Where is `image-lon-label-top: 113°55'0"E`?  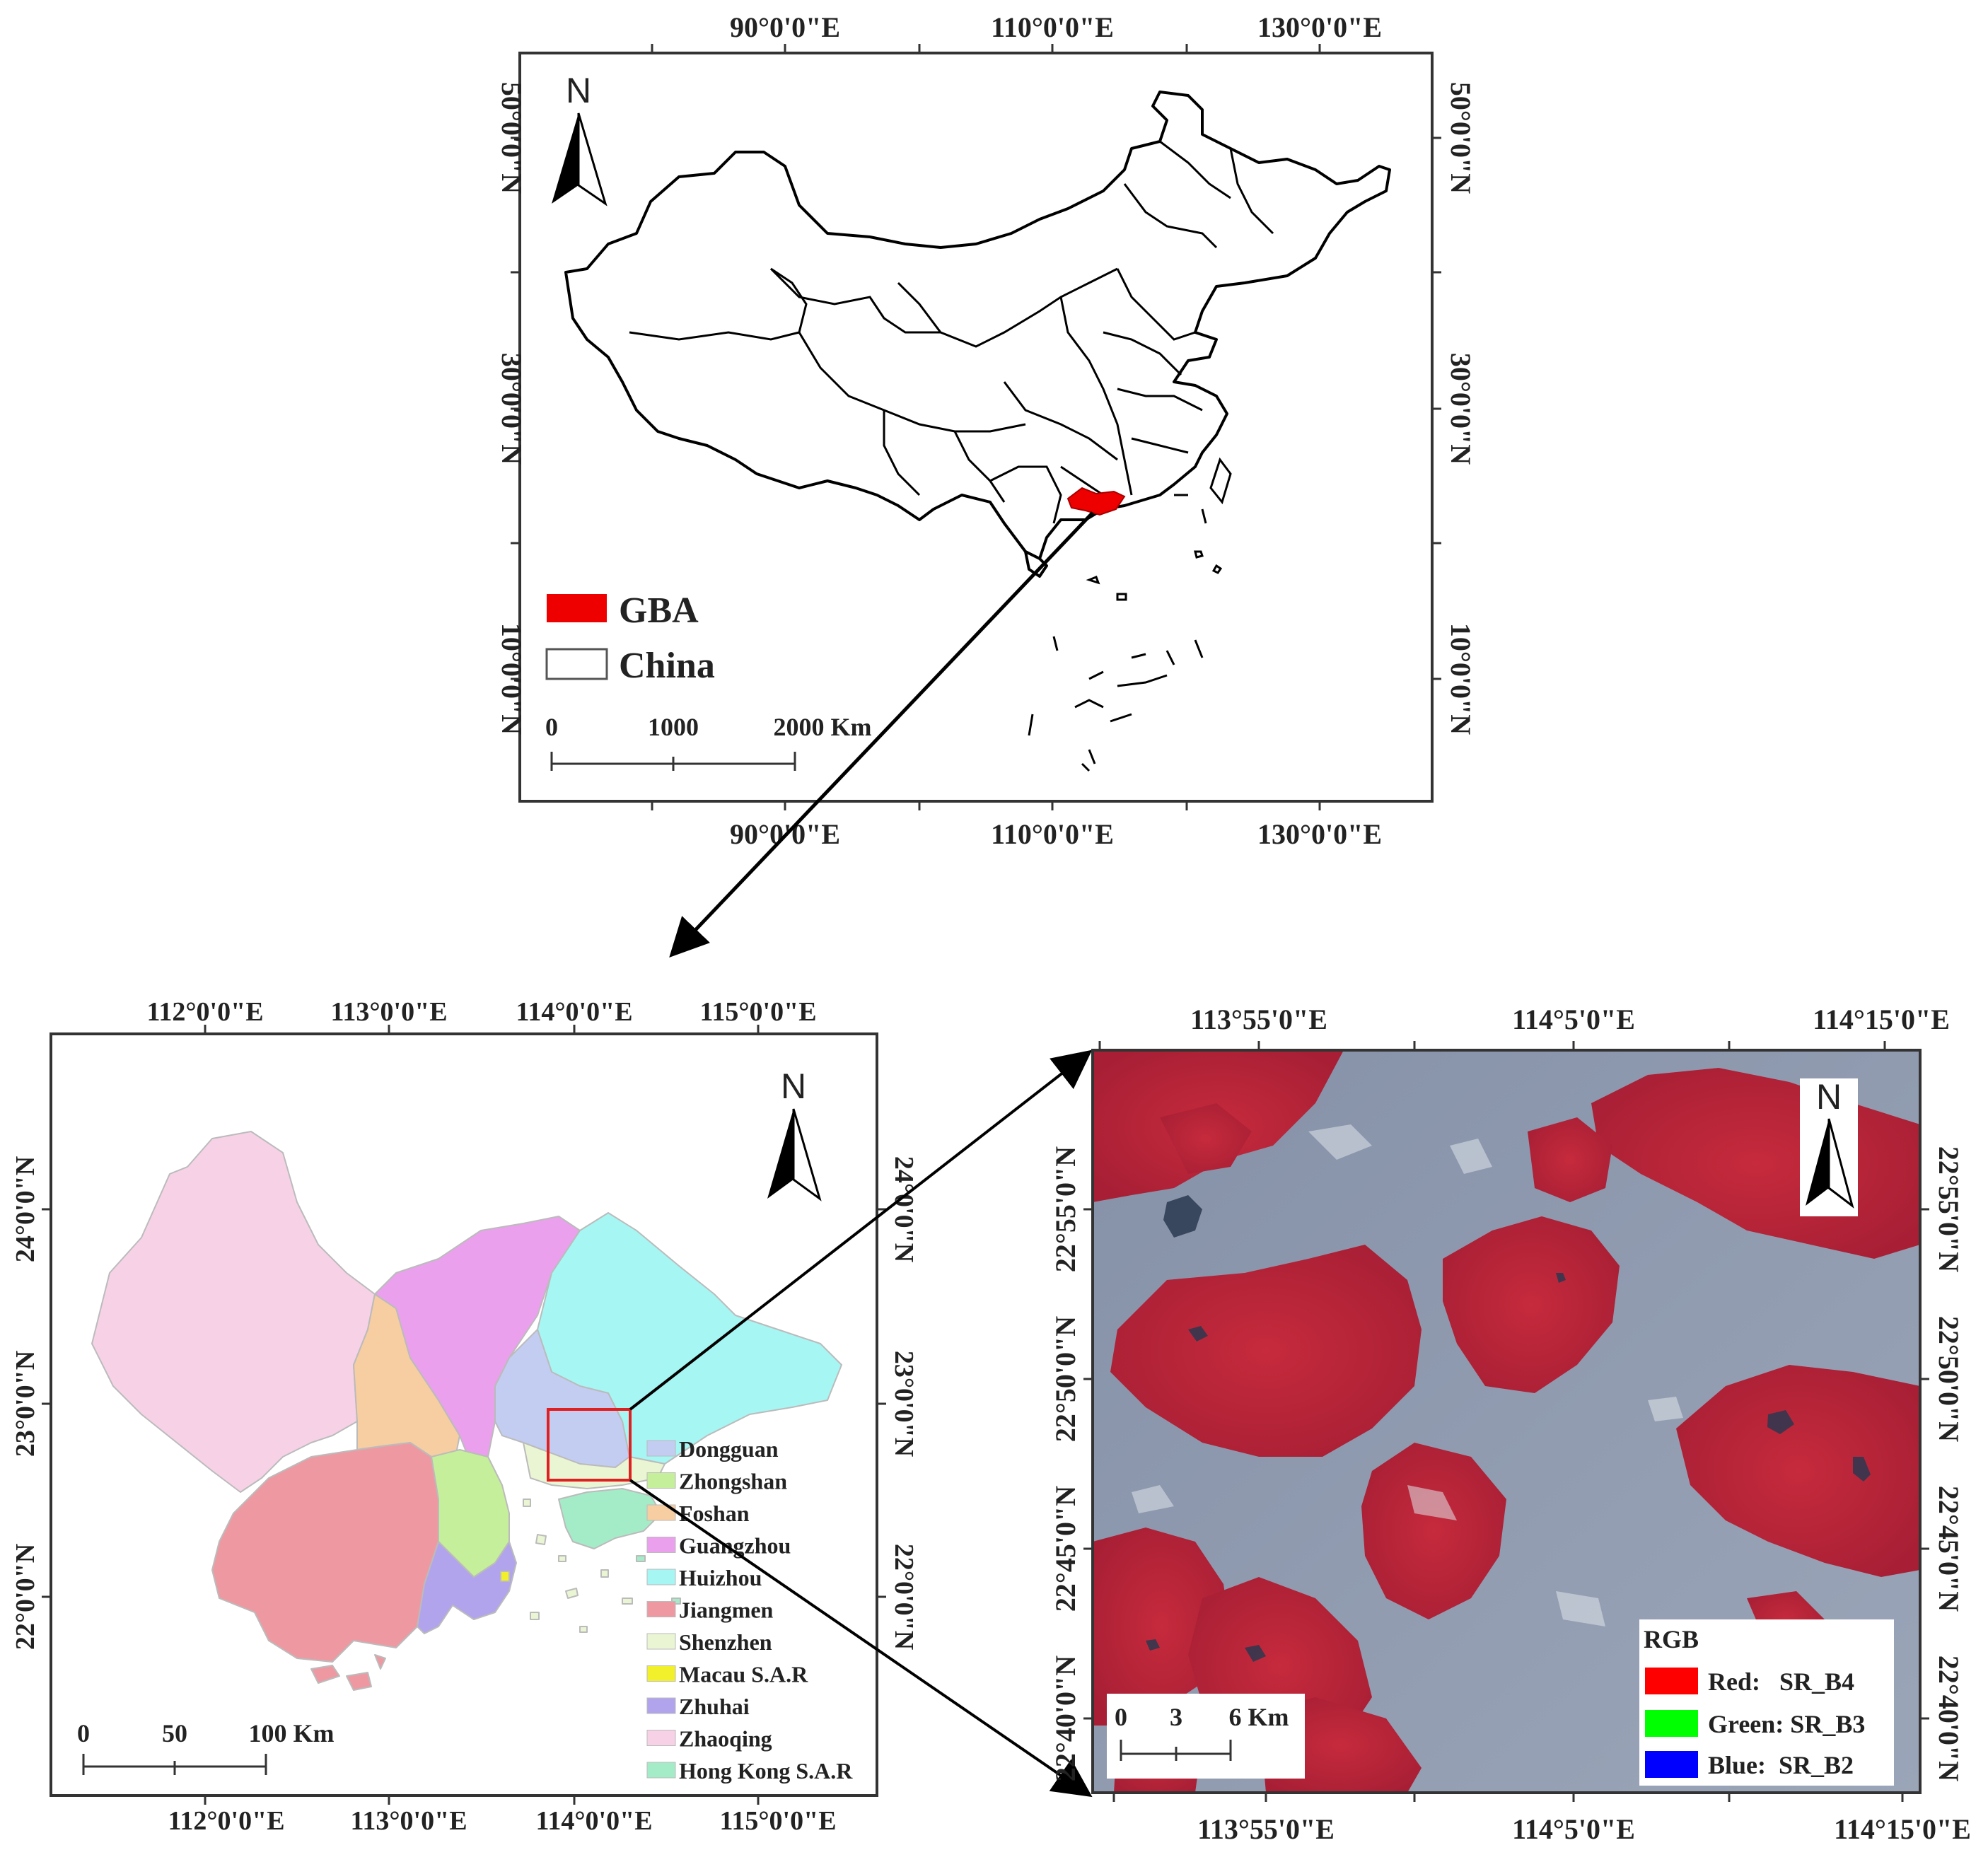
image-lon-label-top: 113°55'0"E is located at coordinates (1258, 1019).